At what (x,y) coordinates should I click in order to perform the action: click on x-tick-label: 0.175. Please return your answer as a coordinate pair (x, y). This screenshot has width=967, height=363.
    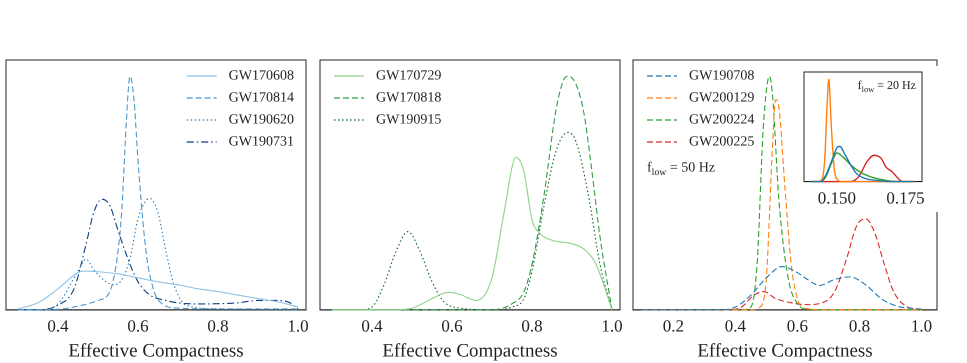
    Looking at the image, I should click on (905, 198).